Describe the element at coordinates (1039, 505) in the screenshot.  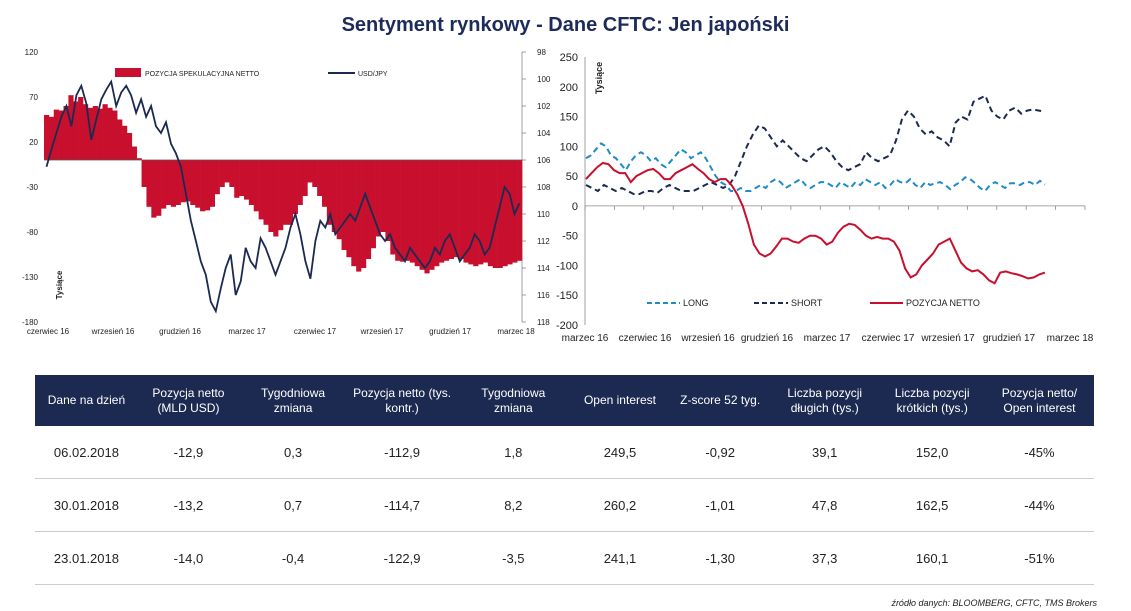
I see `table-cell: -44%` at that location.